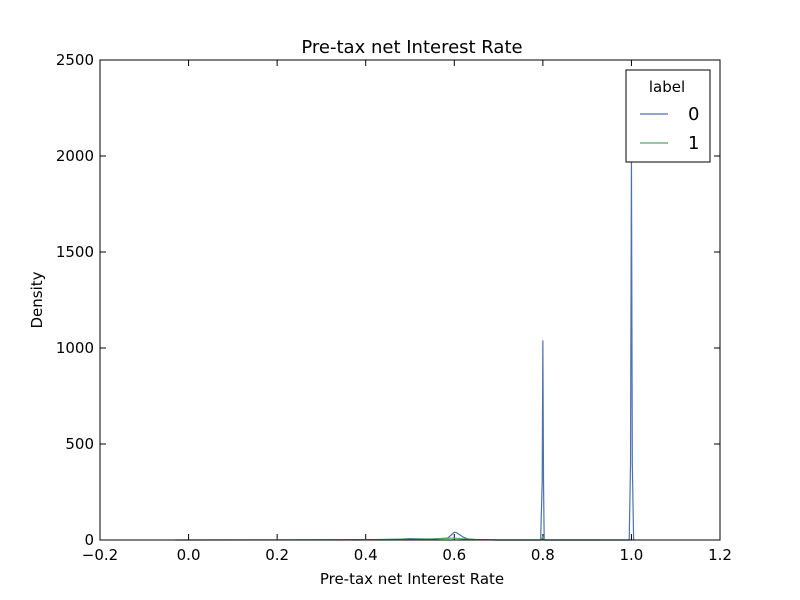  I want to click on y-tick-label: 500, so click(79, 444).